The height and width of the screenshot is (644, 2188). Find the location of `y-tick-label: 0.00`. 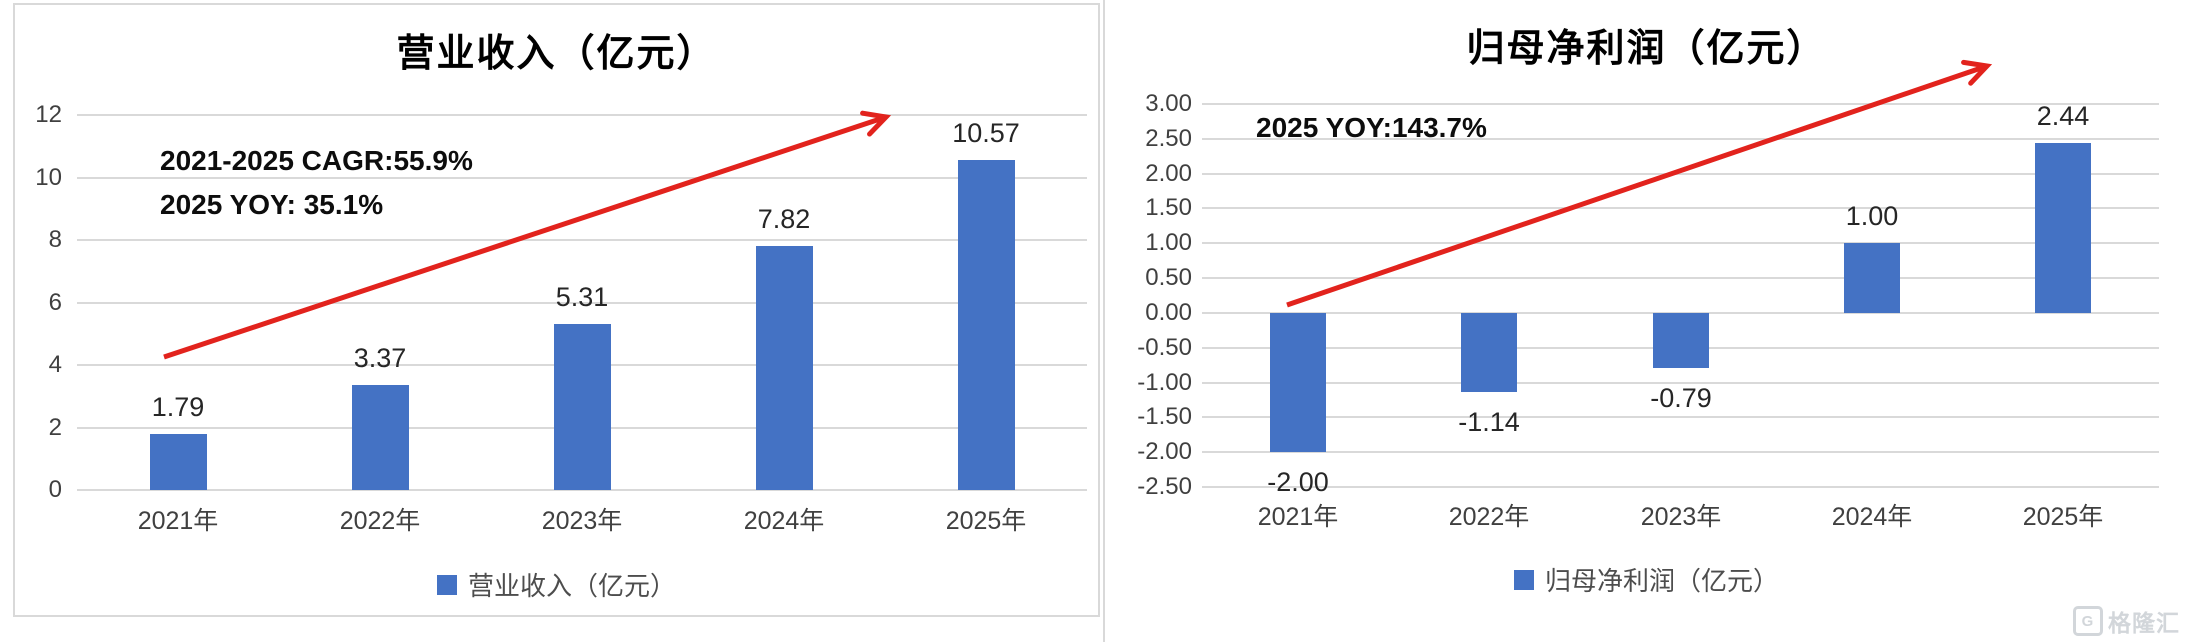

y-tick-label: 0.00 is located at coordinates (1168, 312).